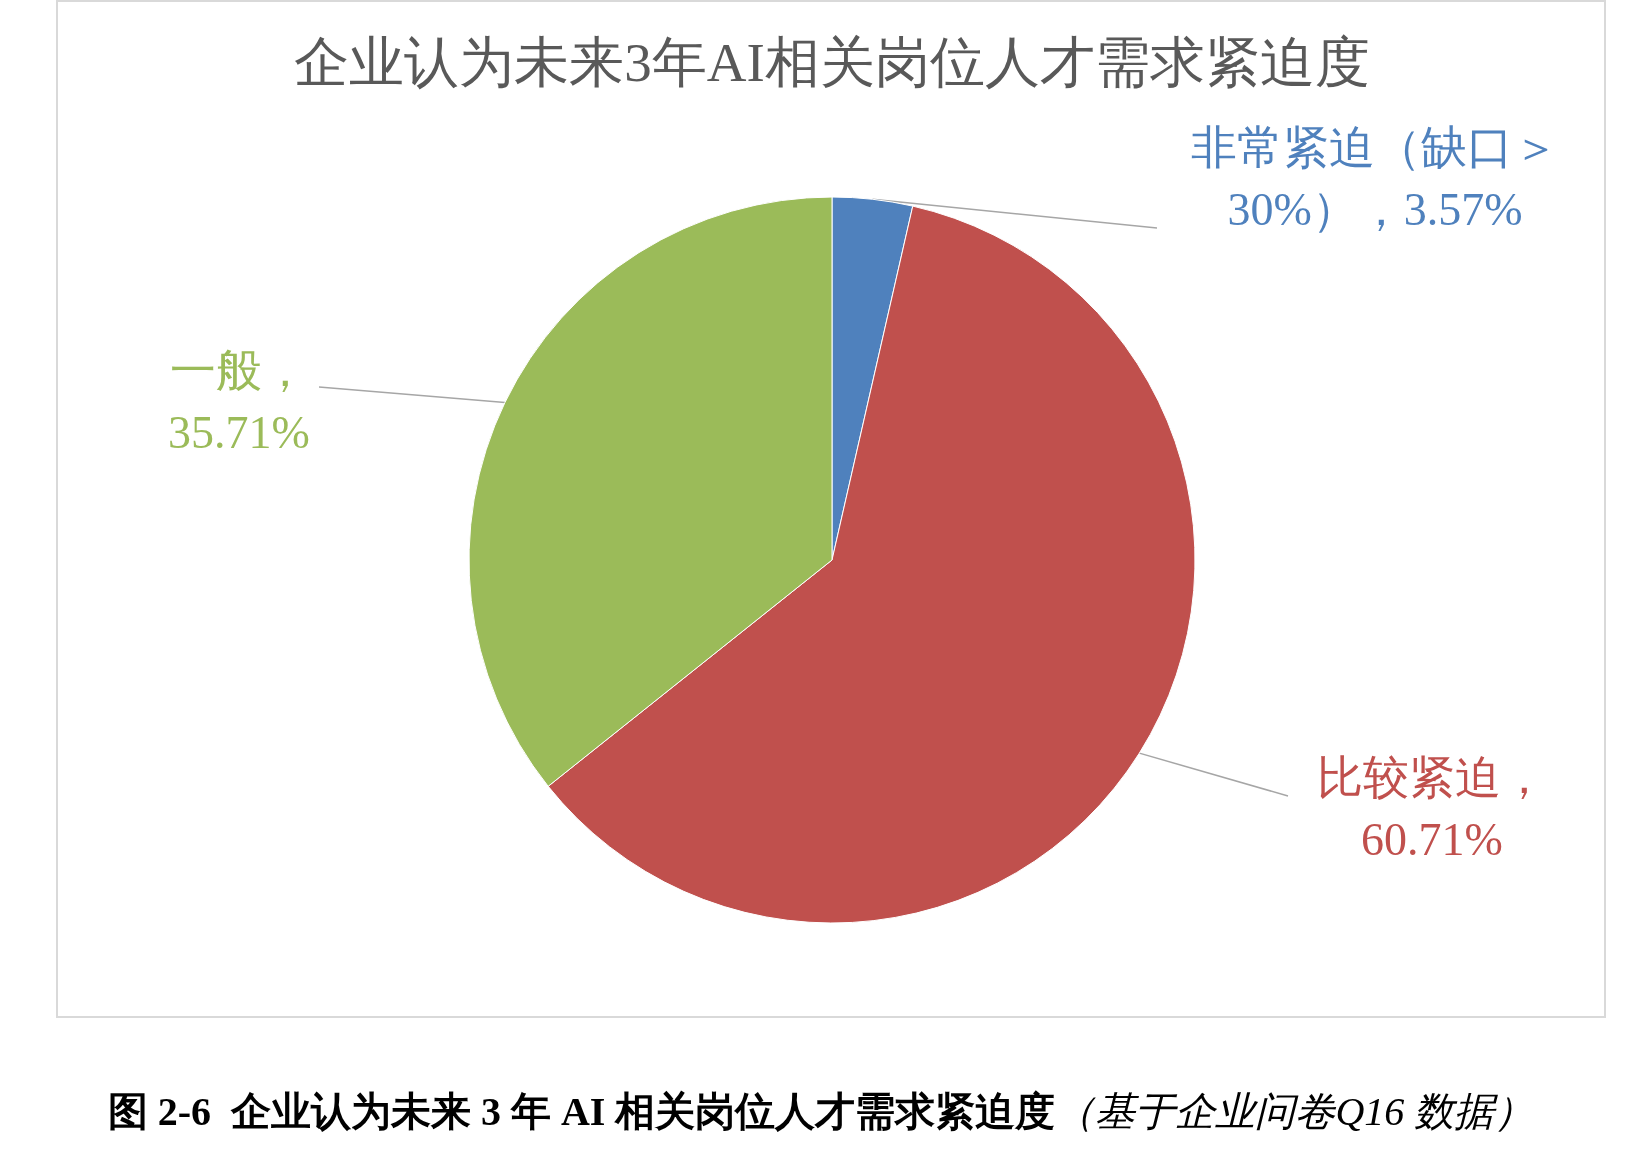 This screenshot has height=1170, width=1642. What do you see at coordinates (581, 1111) in the screenshot?
I see `caption: 图 2-6 企业认为未来 3 年 AI 相关岗位人才需求紧迫度` at bounding box center [581, 1111].